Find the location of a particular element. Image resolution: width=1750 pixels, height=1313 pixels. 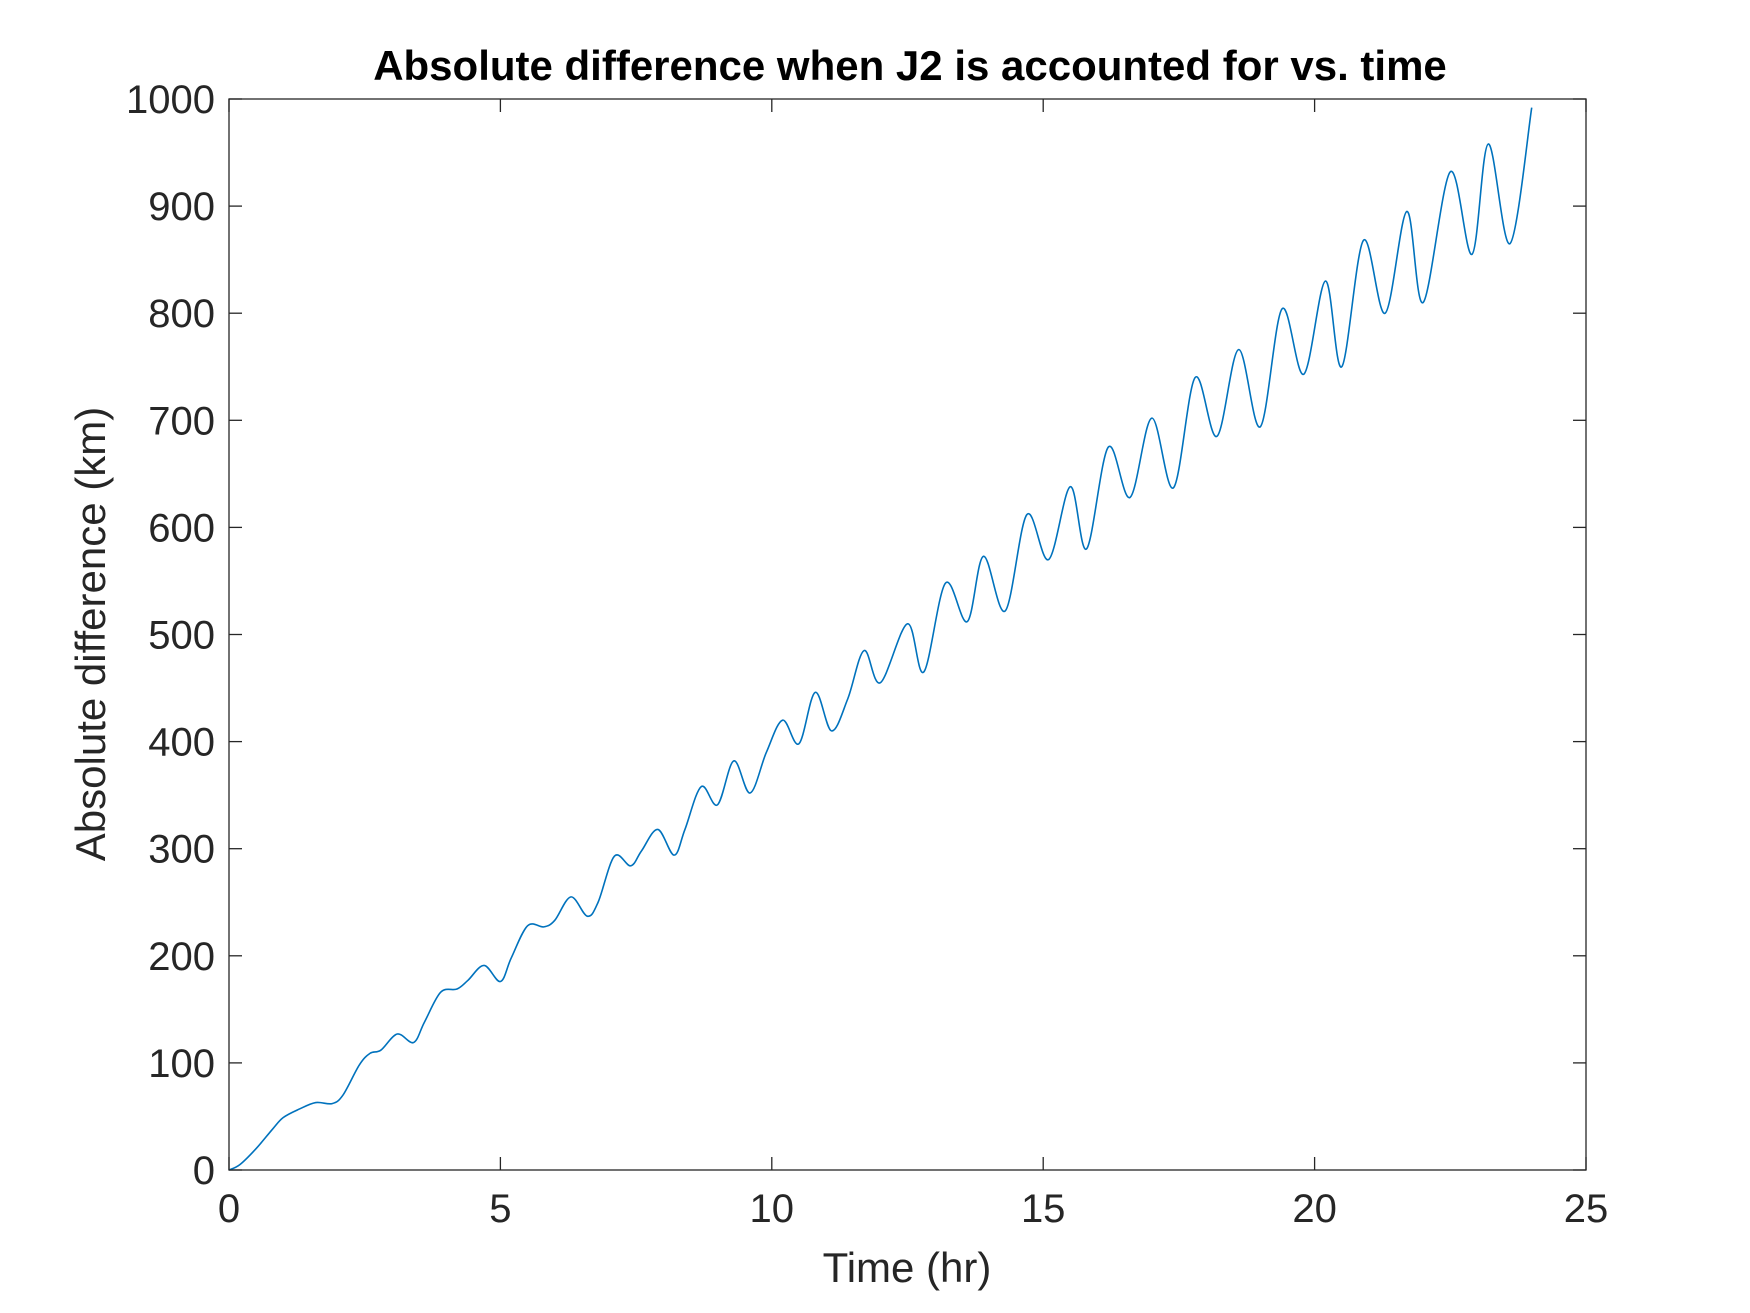

y-tick-label: 300 is located at coordinates (181, 850).